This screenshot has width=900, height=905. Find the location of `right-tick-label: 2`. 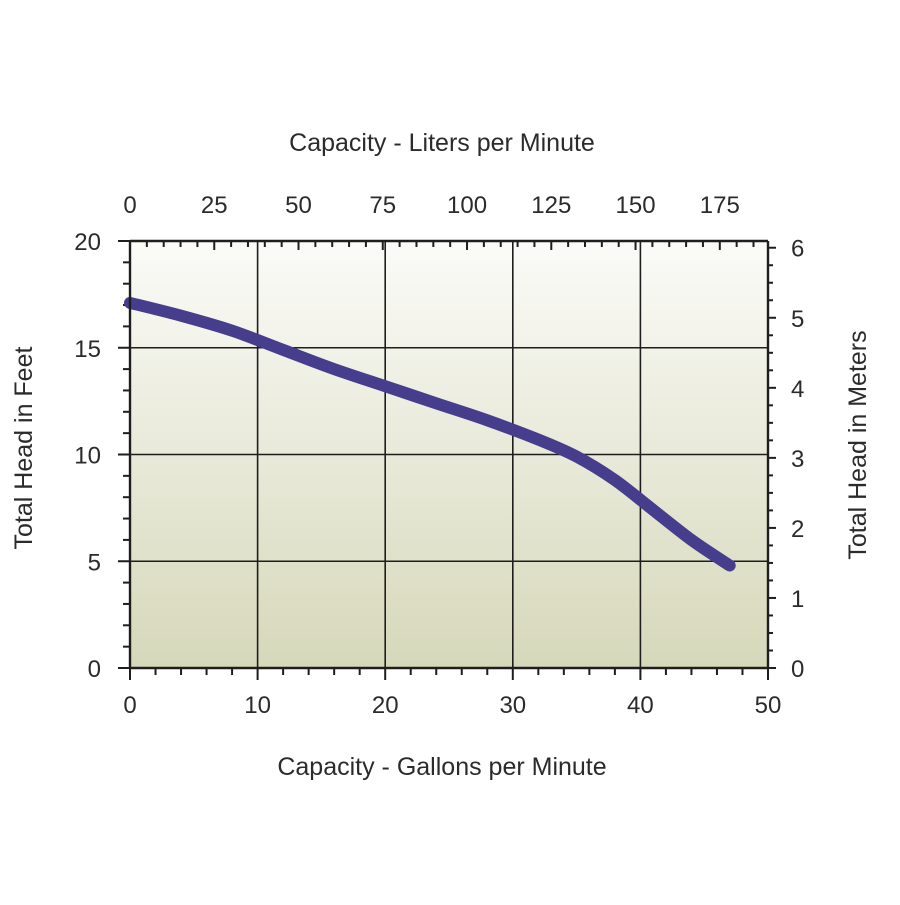

right-tick-label: 2 is located at coordinates (797, 529).